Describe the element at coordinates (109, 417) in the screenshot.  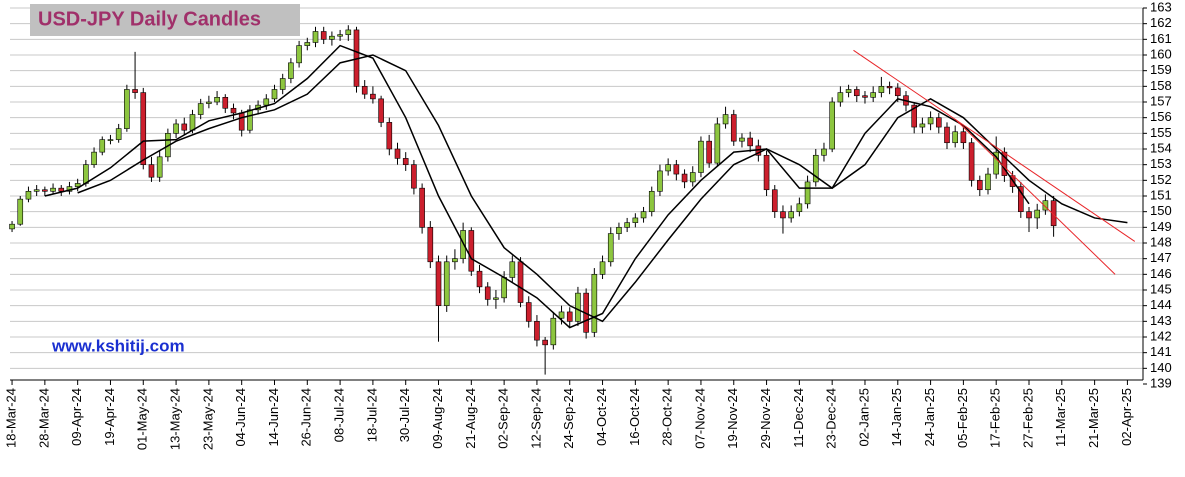
I see `x-tick-label: 19-Apr-24` at that location.